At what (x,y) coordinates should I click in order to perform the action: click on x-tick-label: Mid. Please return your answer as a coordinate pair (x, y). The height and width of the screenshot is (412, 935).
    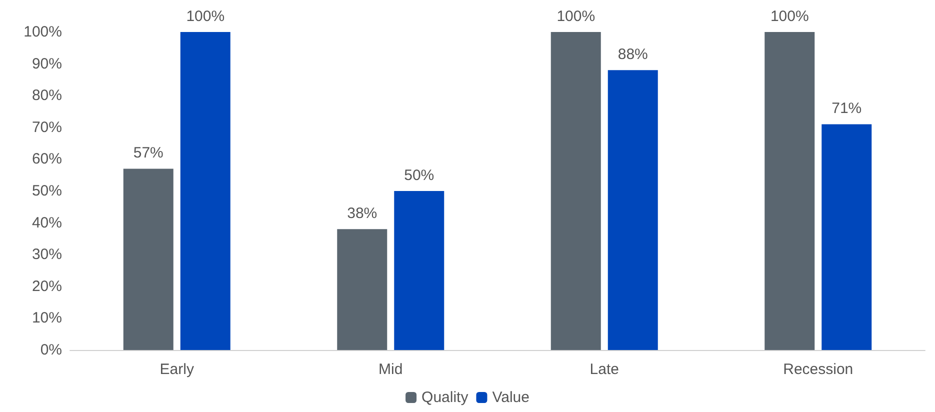
    Looking at the image, I should click on (390, 369).